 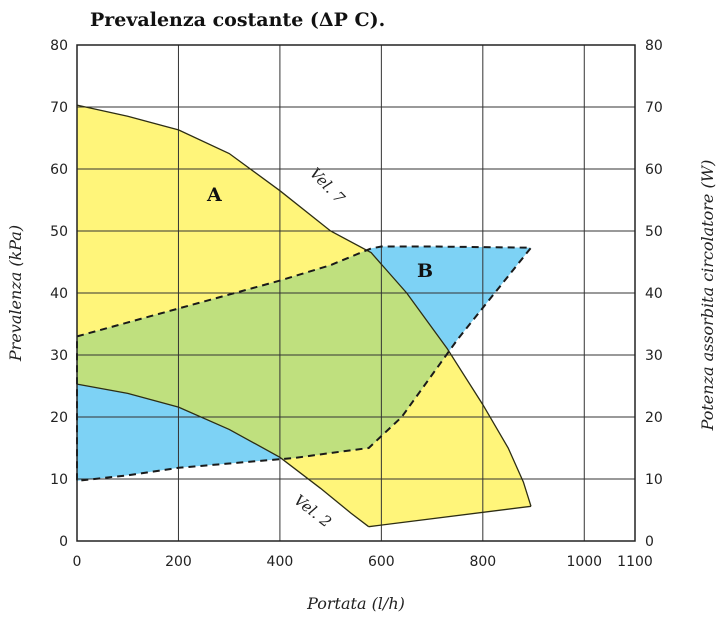 I want to click on y2-tick-label-2: 20, so click(x=654, y=418).